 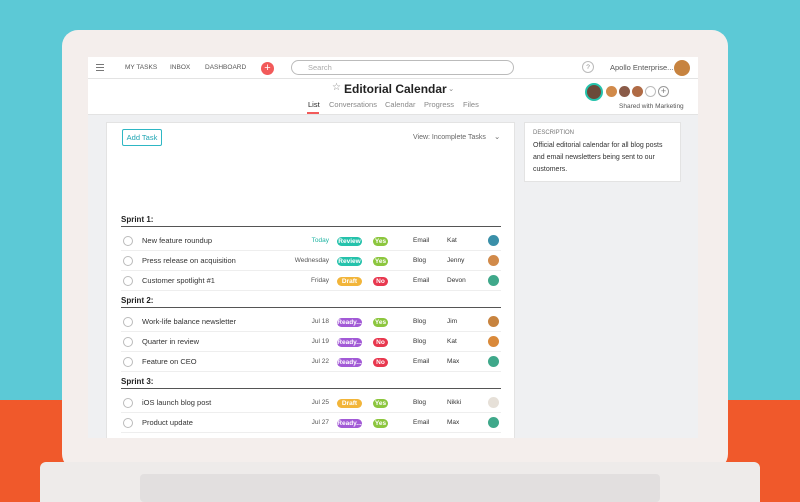 What do you see at coordinates (651, 106) in the screenshot?
I see `shared-label: Shared with Marketing` at bounding box center [651, 106].